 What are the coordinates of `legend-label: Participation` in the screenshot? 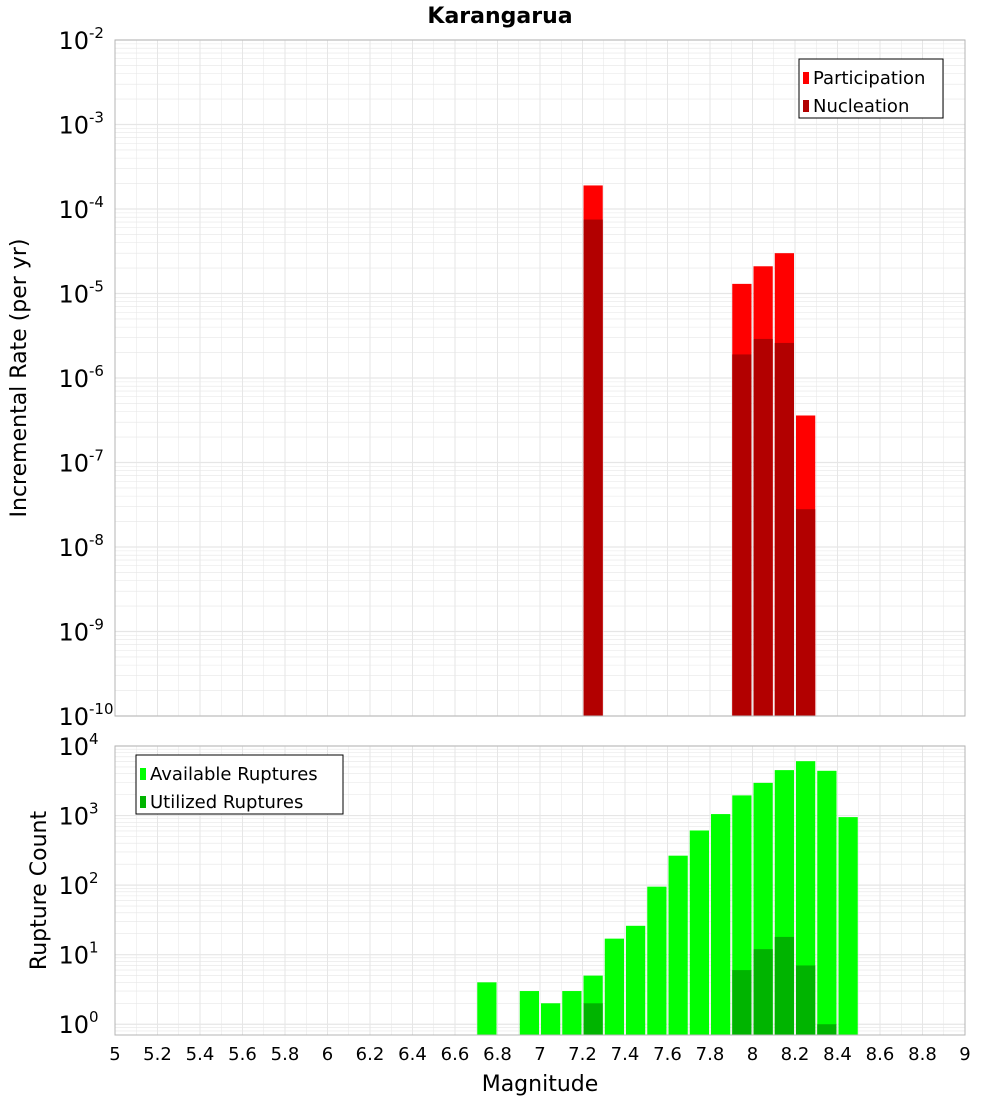 It's located at (869, 78).